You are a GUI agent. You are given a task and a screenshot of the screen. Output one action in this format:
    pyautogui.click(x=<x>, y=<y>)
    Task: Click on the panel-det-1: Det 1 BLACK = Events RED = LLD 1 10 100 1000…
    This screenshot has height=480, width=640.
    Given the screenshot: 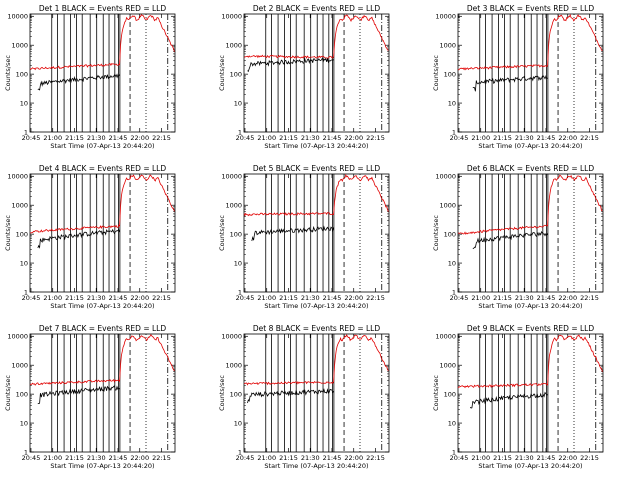 What is the action you would take?
    pyautogui.click(x=90, y=77)
    